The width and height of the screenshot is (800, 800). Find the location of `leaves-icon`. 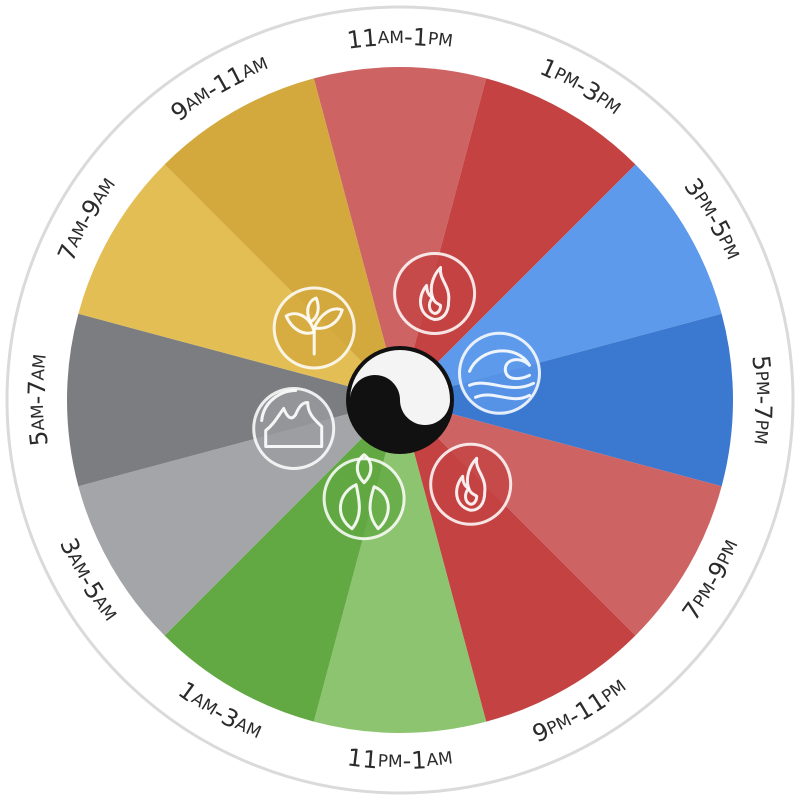

leaves-icon is located at coordinates (364, 497).